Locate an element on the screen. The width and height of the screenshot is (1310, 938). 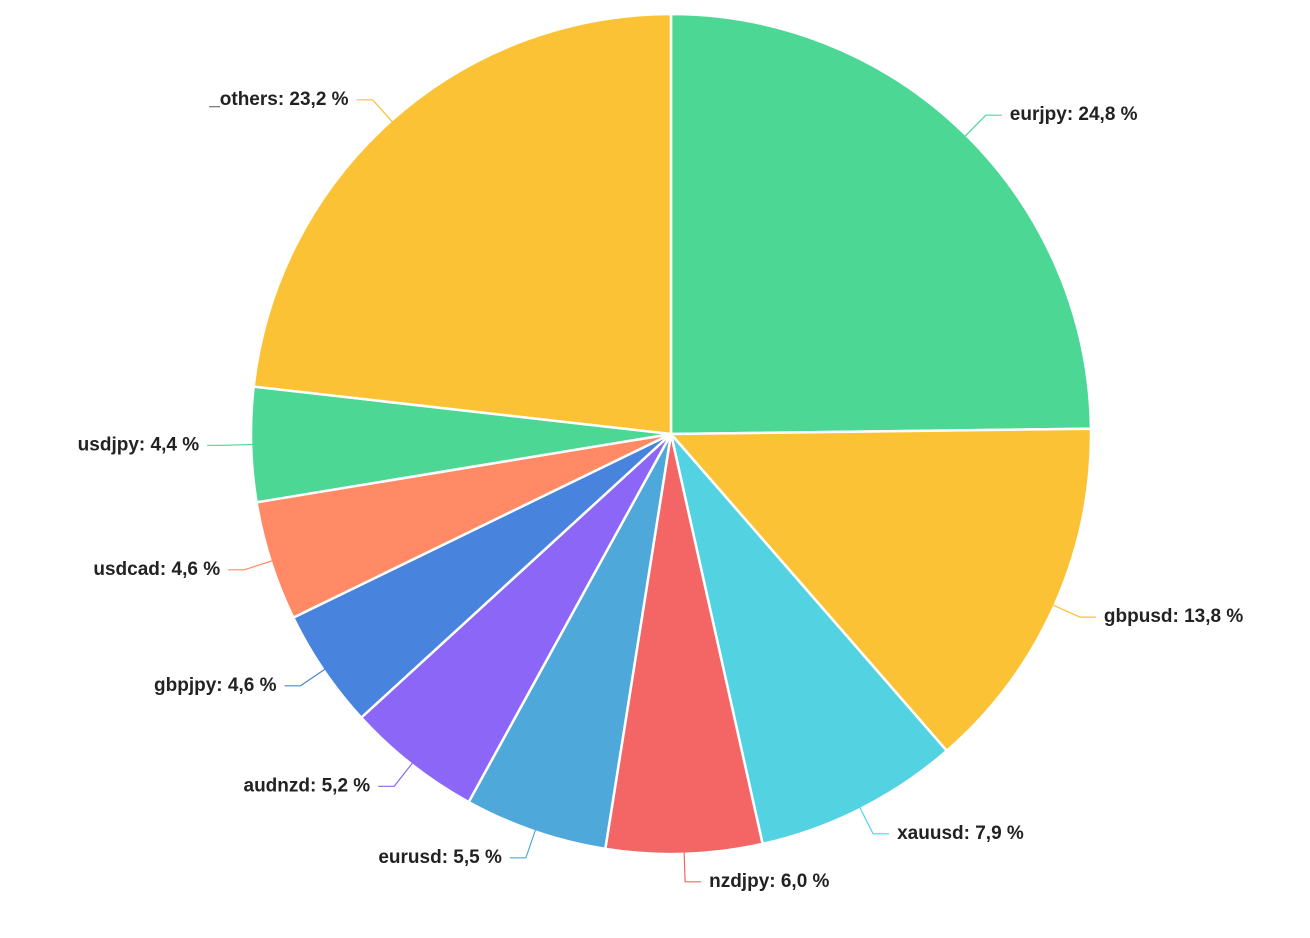
slice-label-gbpjpy: gbpjpy: 4,6 % is located at coordinates (215, 685).